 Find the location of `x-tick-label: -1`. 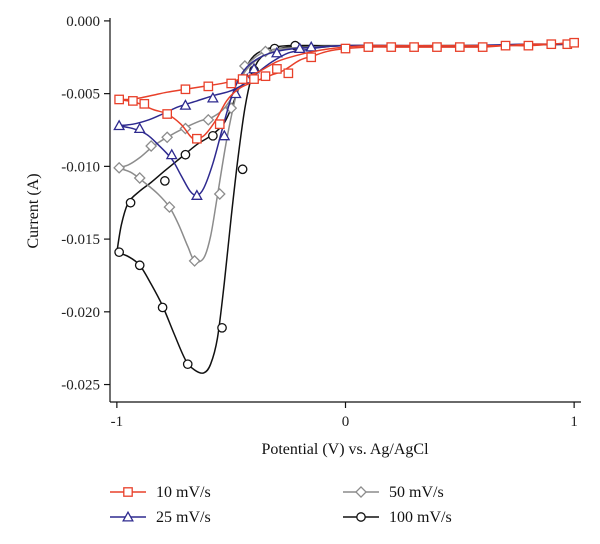

x-tick-label: -1 is located at coordinates (117, 422).